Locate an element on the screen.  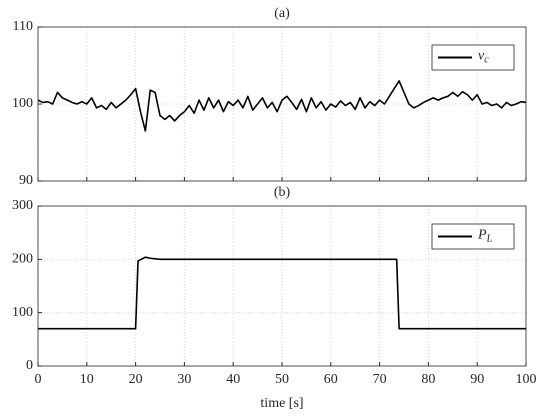
x-axis-label: time [s] is located at coordinates (281, 403).